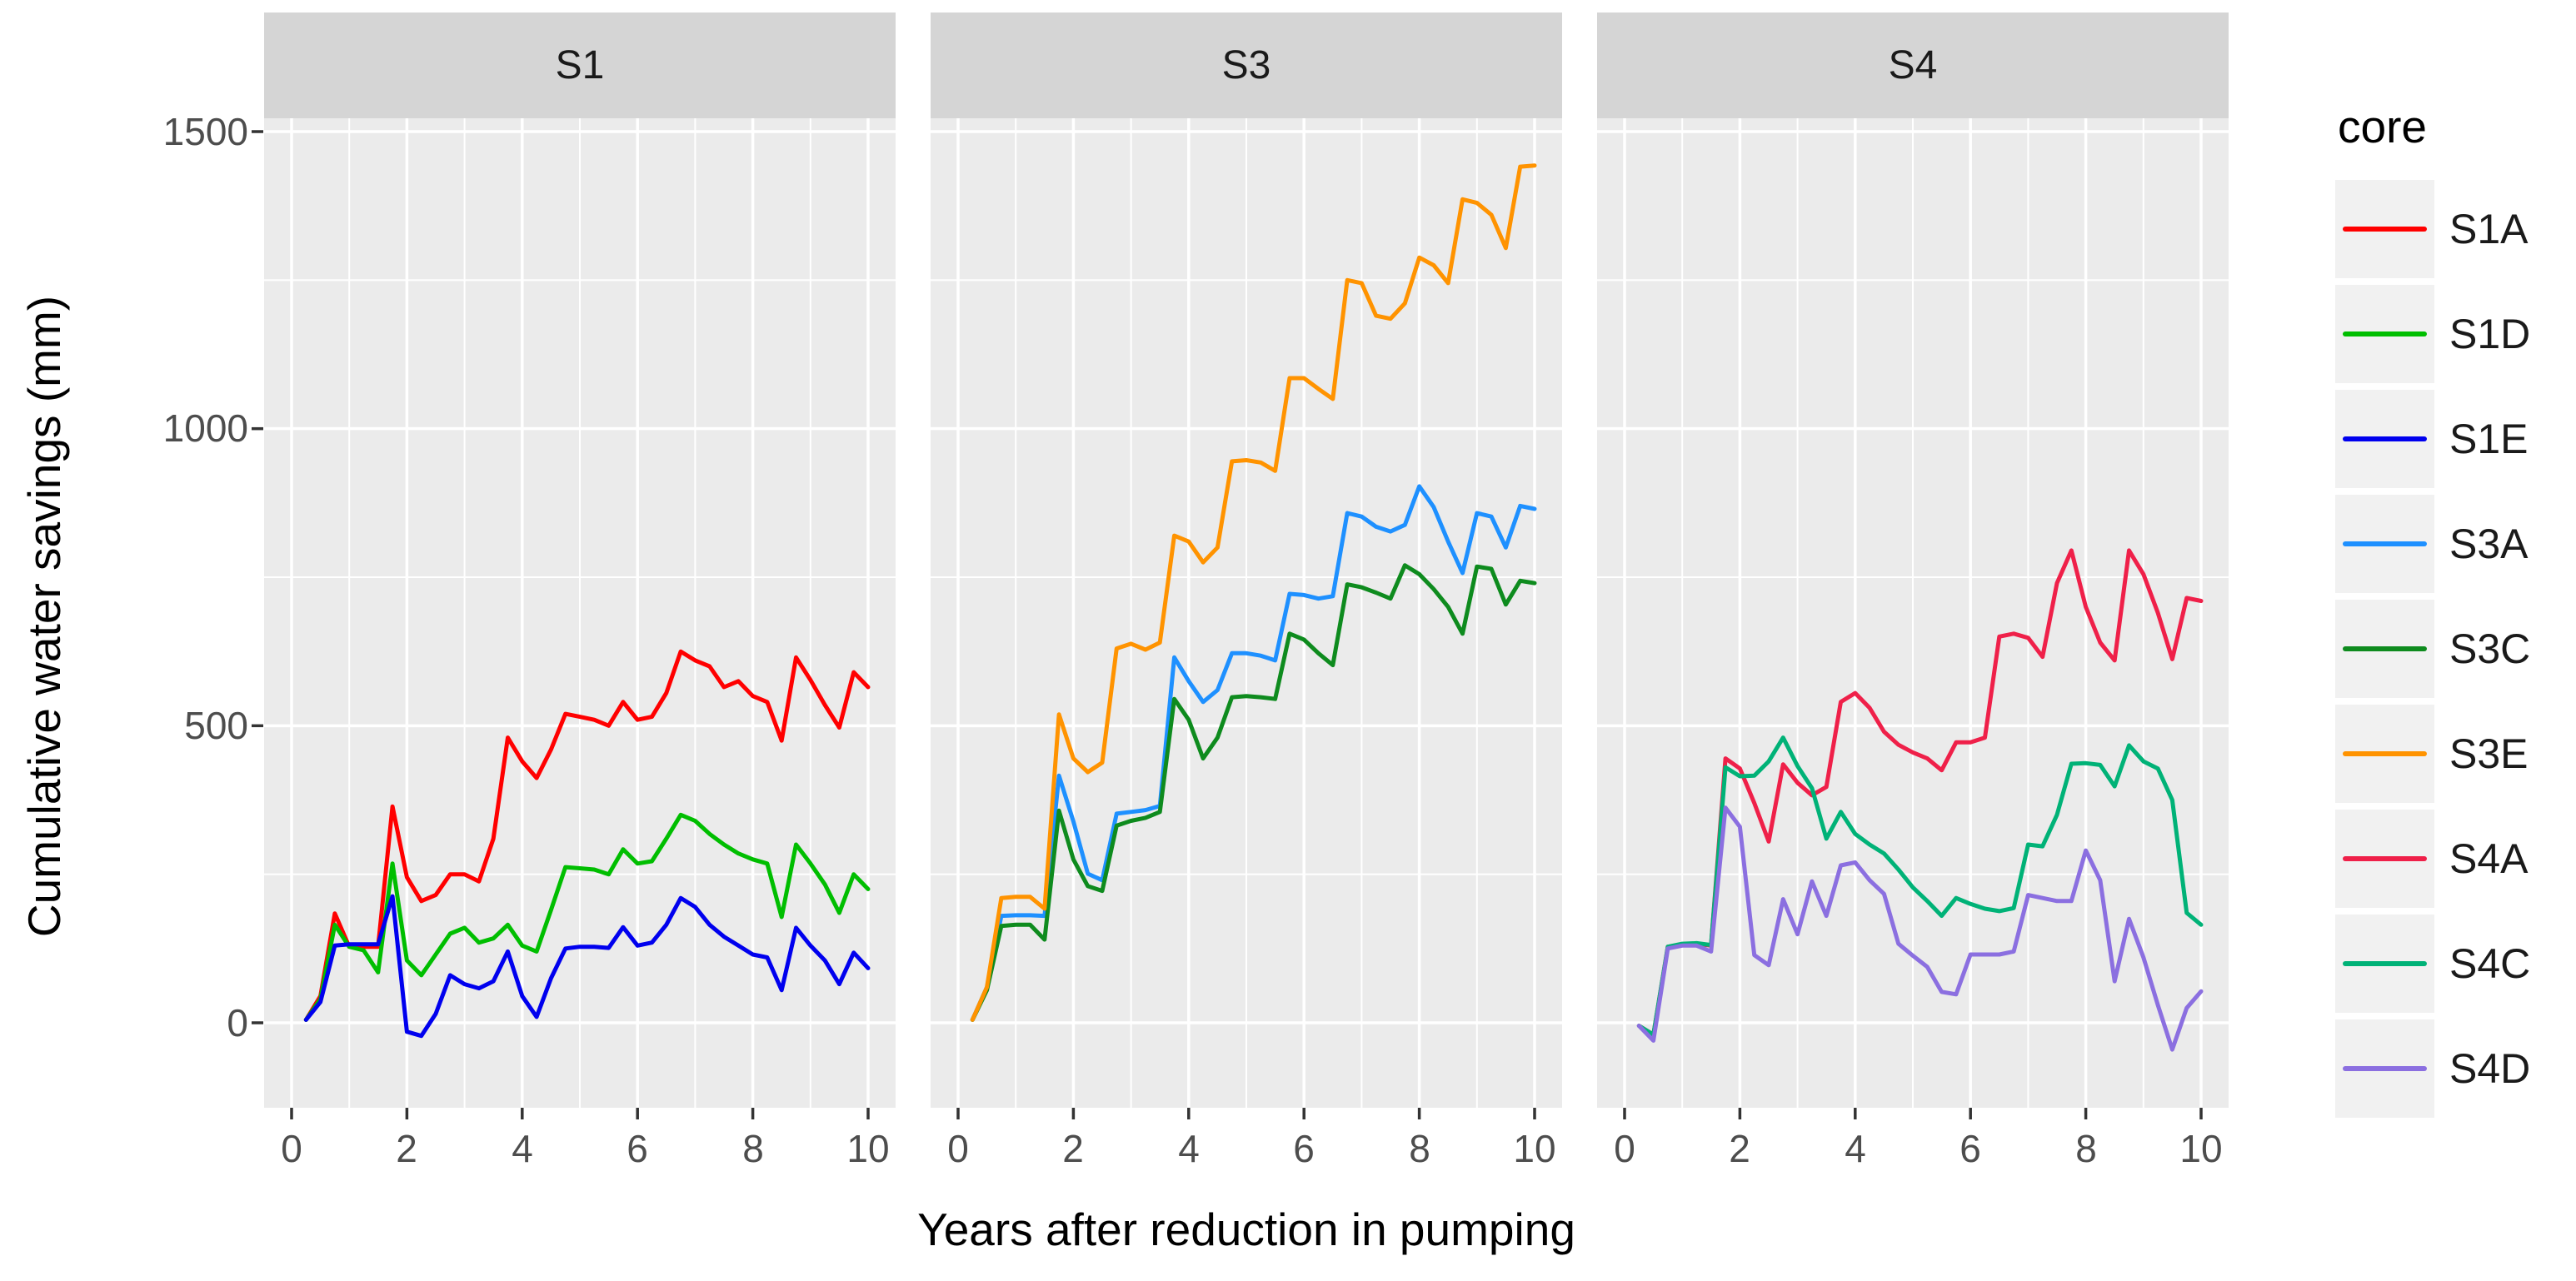  I want to click on legend-key-s4d, so click(2384, 1068).